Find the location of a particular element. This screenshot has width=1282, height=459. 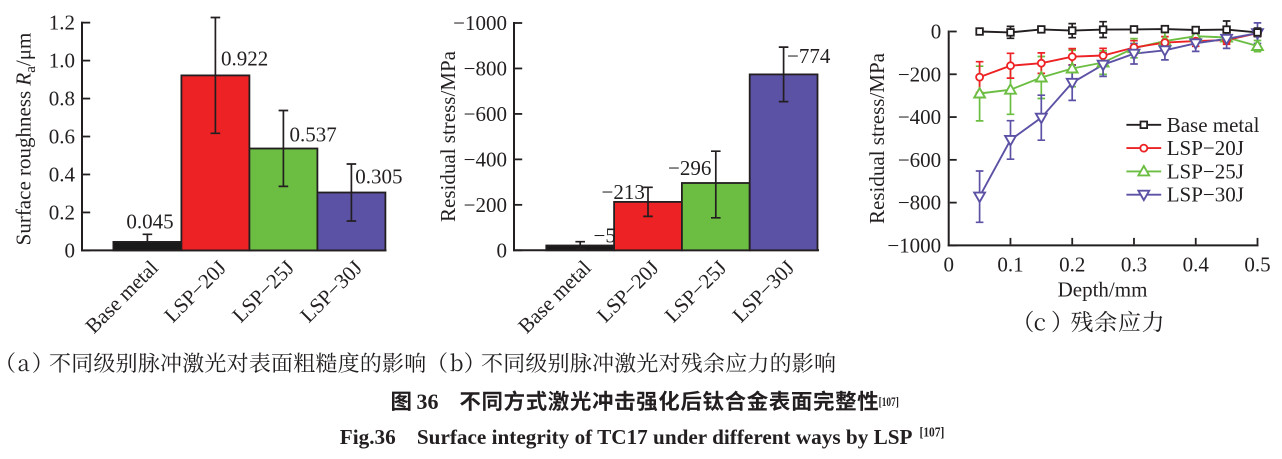

svg-text: Base metal is located at coordinates (1213, 125).